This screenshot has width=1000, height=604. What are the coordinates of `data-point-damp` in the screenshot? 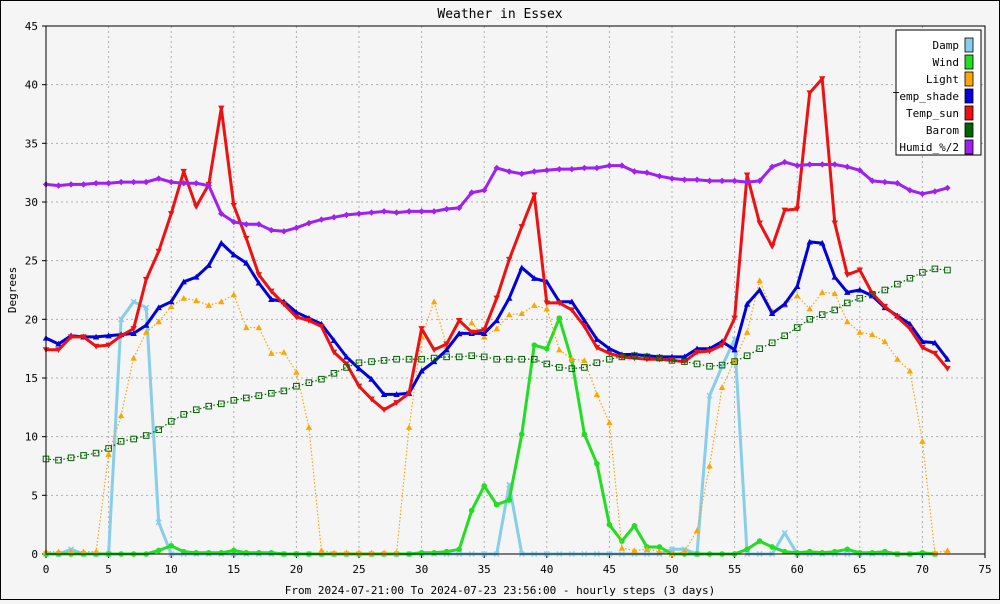 It's located at (709, 395).